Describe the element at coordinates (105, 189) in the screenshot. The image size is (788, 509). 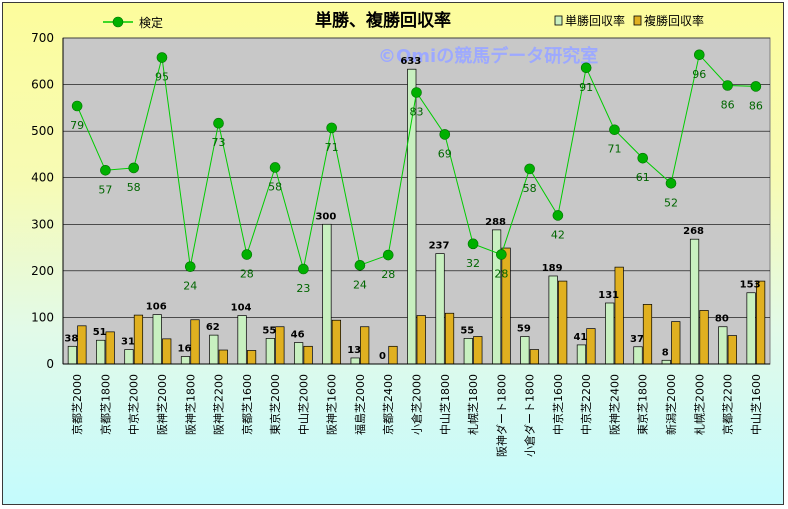
I see `line-point-label: 57` at that location.